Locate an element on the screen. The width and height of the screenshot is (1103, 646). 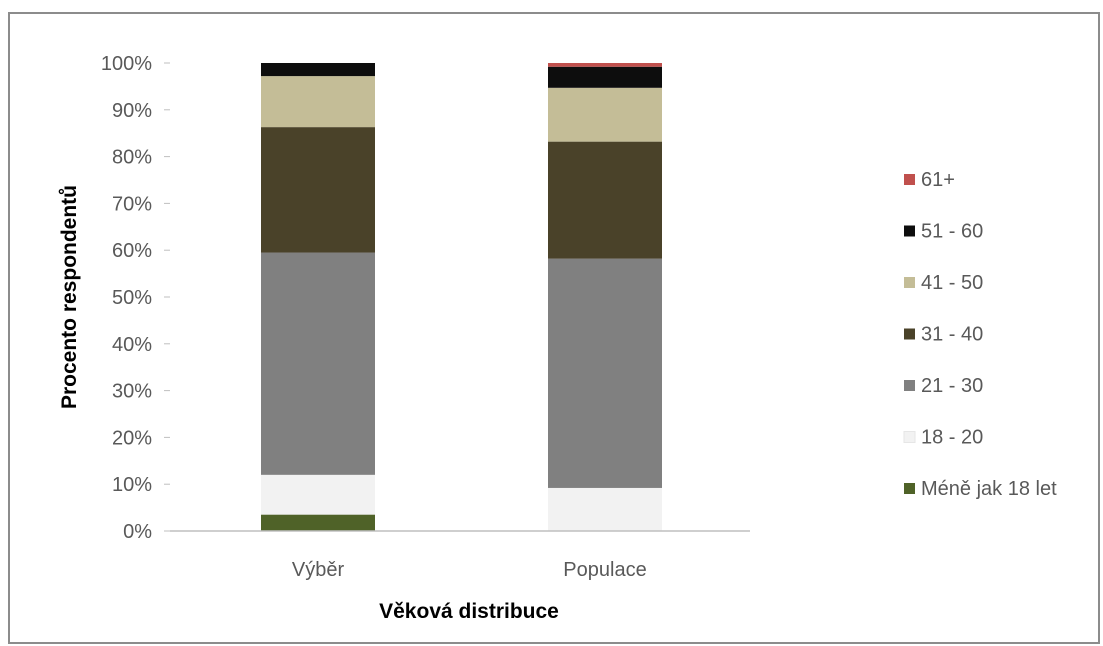
legend-label: 61+ is located at coordinates (938, 180).